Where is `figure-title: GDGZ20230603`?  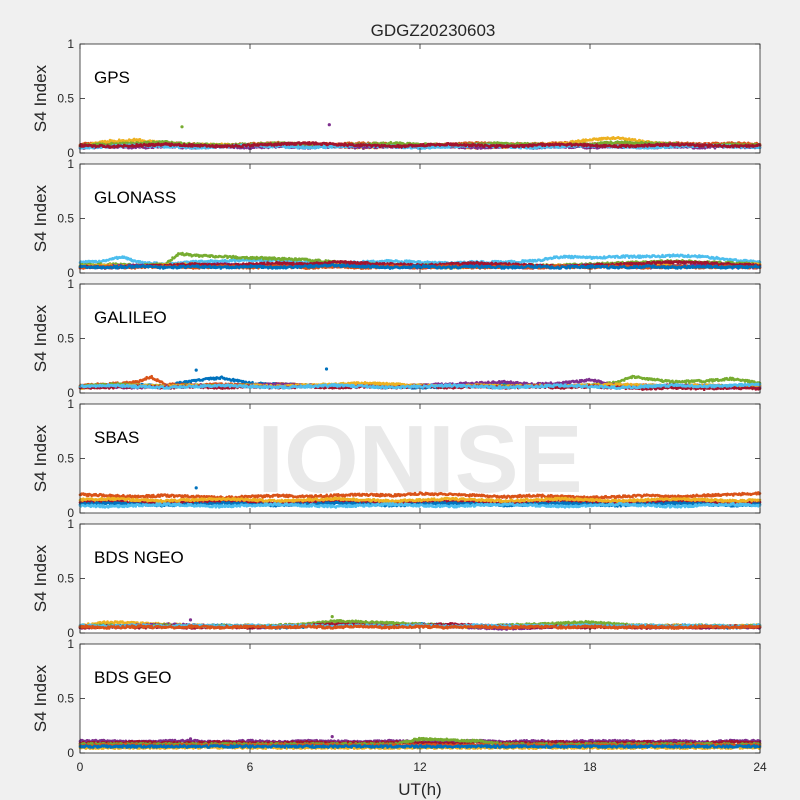 figure-title: GDGZ20230603 is located at coordinates (433, 30).